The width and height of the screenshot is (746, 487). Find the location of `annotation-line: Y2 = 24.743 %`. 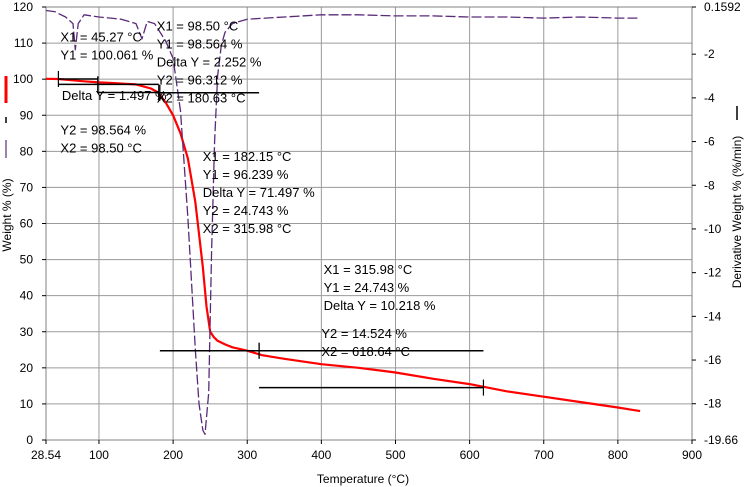

annotation-line: Y2 = 24.743 % is located at coordinates (246, 210).